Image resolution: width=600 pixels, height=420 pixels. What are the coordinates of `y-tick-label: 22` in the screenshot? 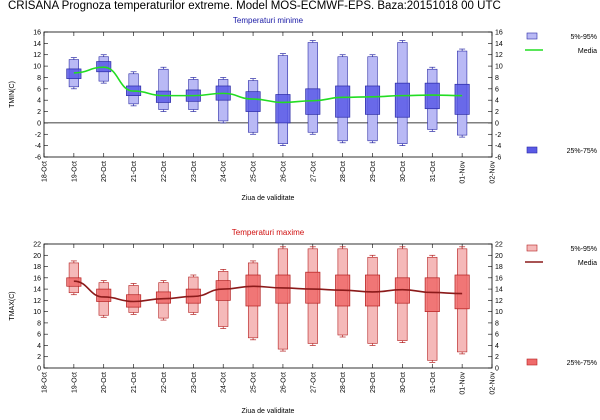 It's located at (37, 245).